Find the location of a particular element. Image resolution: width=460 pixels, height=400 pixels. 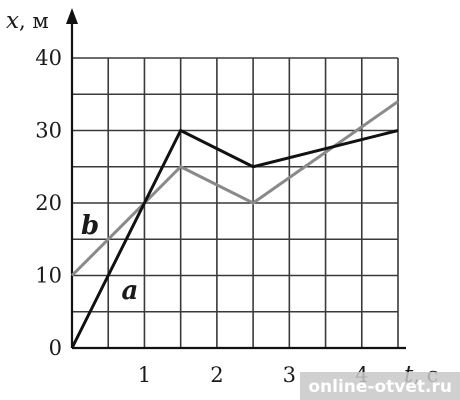

labels: ab is located at coordinates (109, 258).